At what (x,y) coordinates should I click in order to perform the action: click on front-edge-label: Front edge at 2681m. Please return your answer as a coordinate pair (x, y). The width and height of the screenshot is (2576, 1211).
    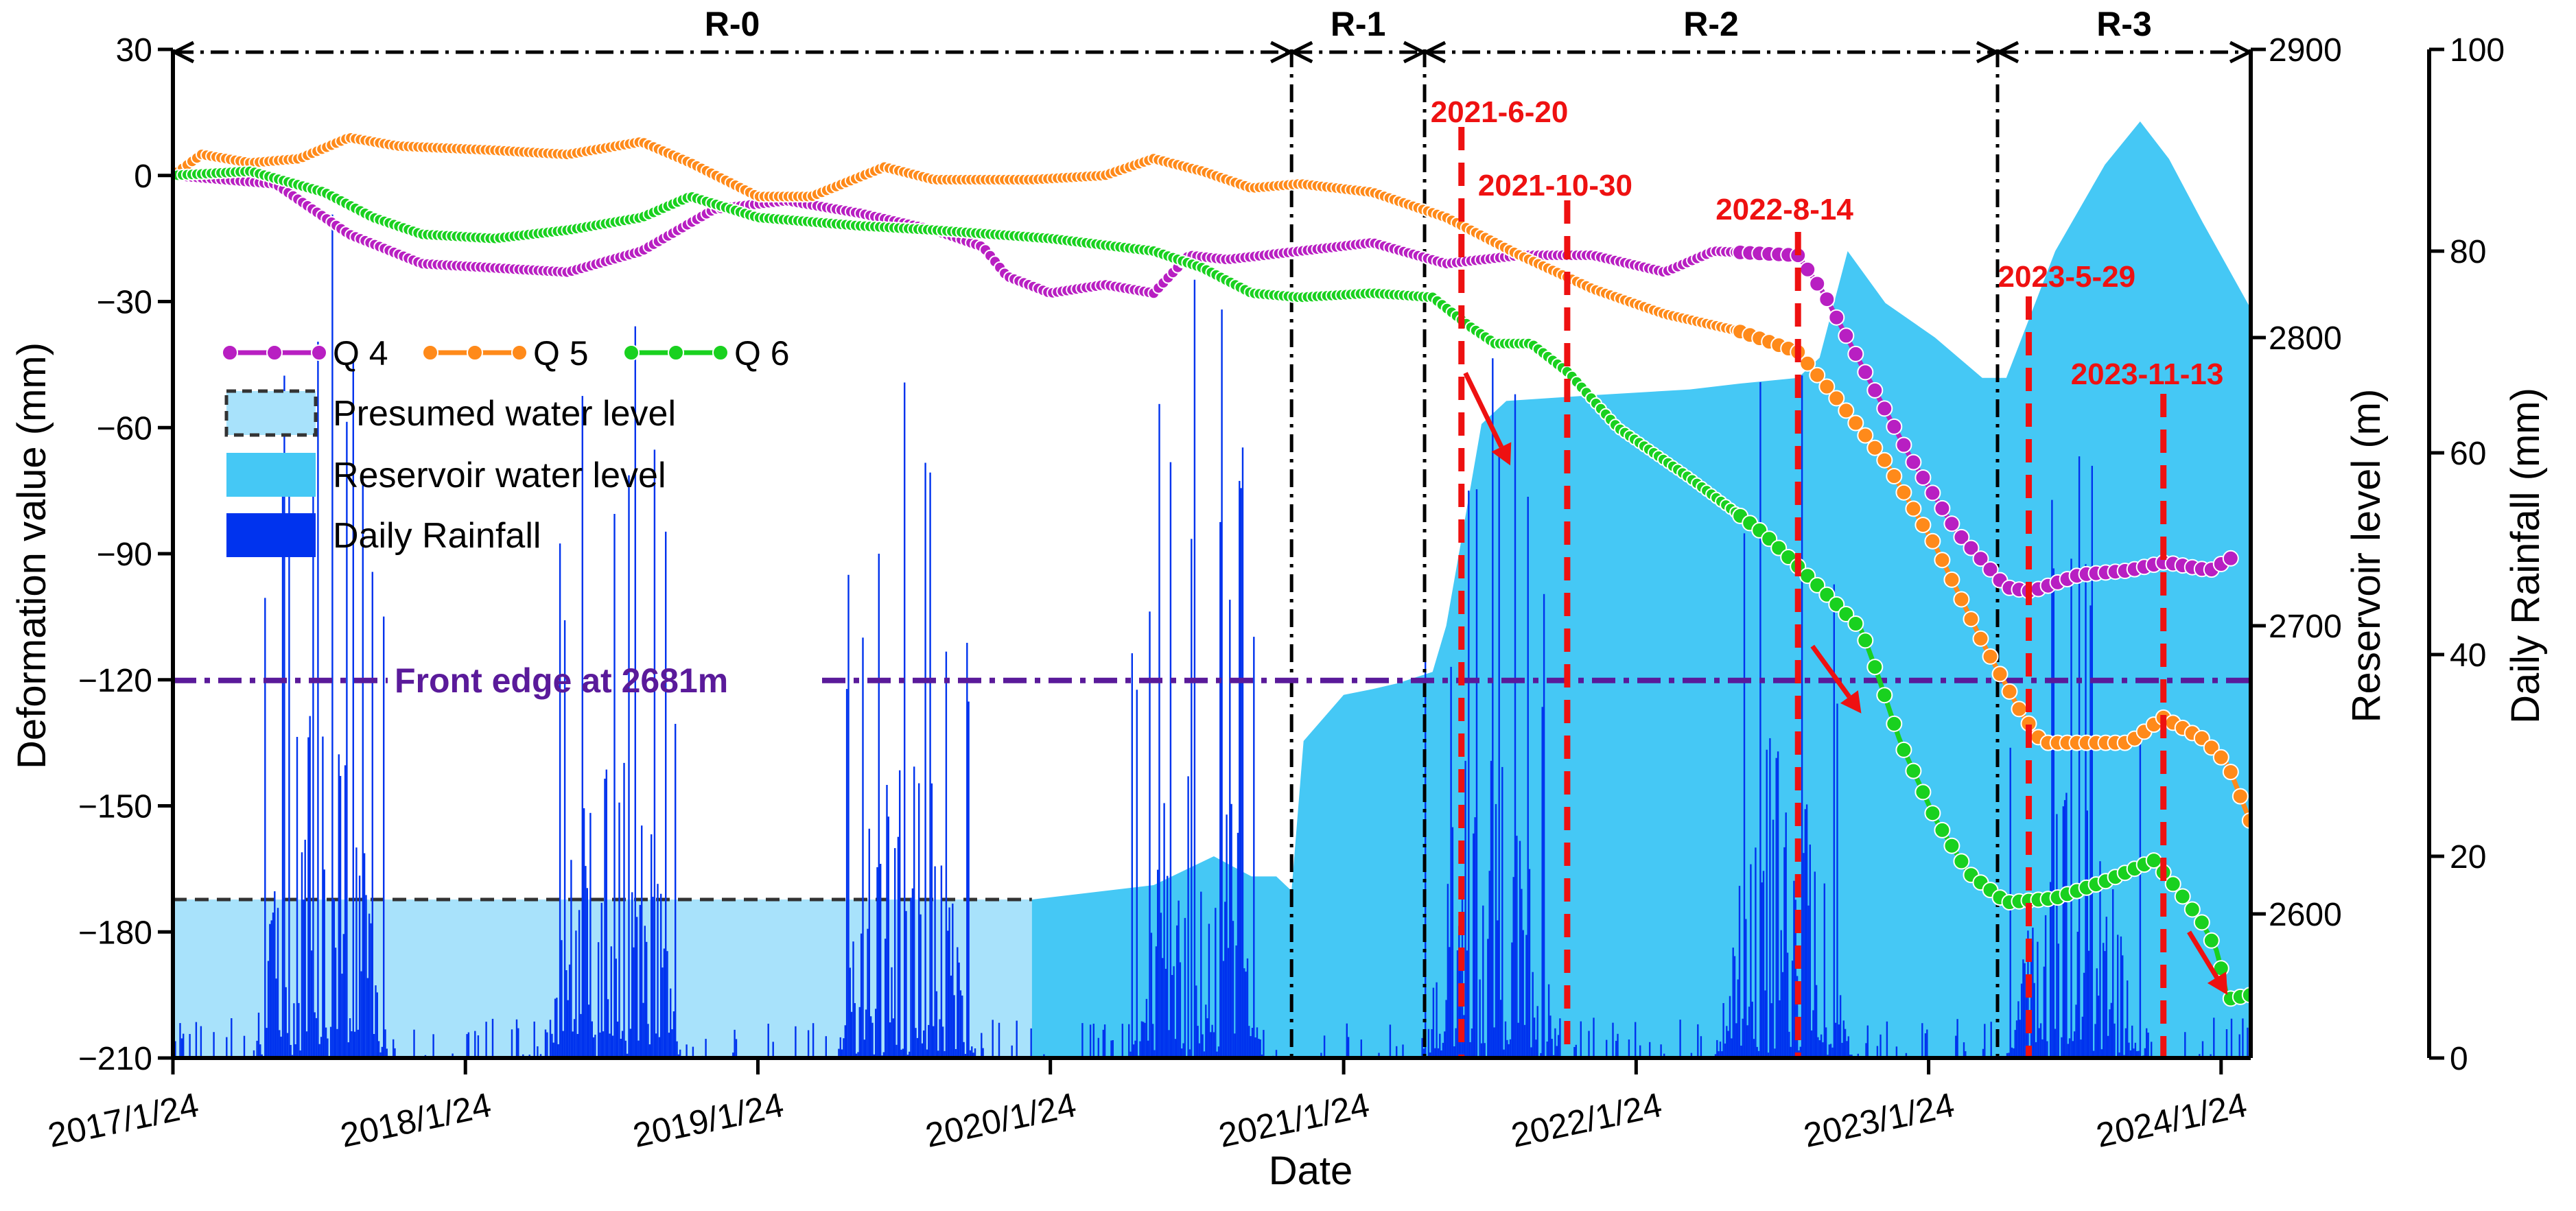
    Looking at the image, I should click on (561, 680).